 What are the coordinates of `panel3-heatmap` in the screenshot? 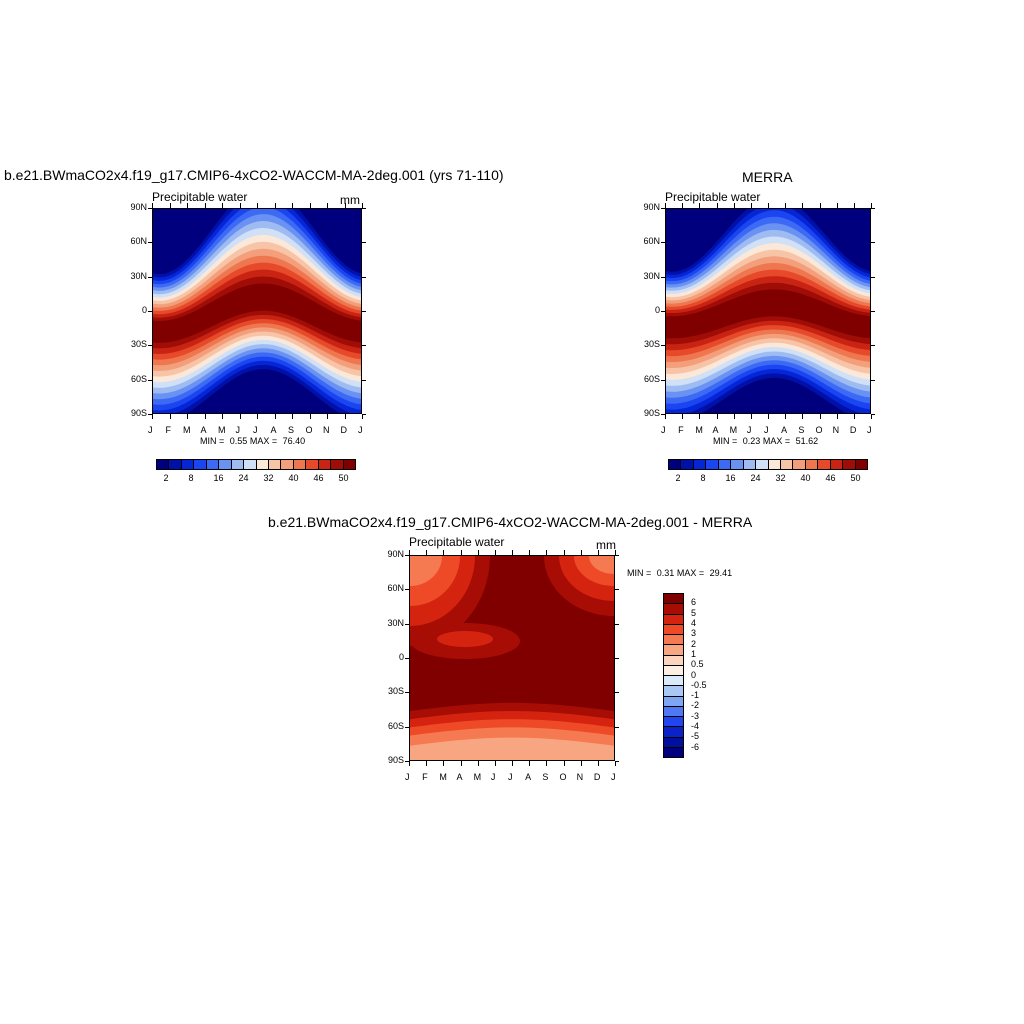 It's located at (512, 658).